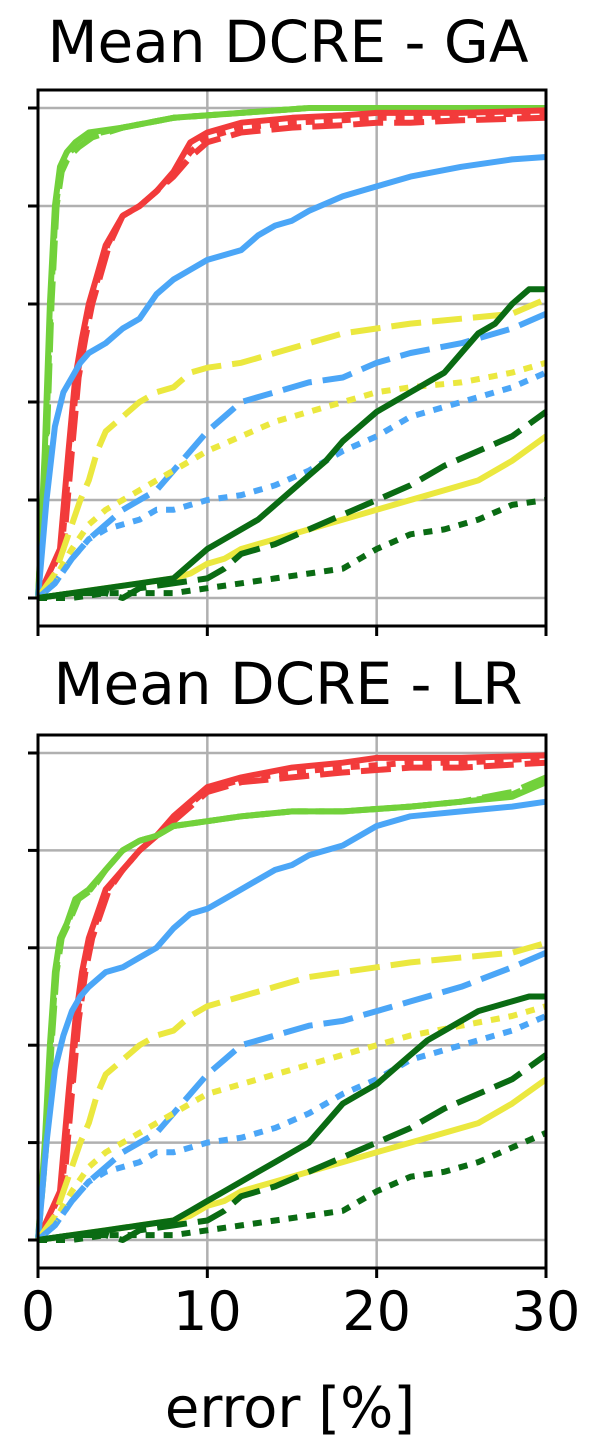 This screenshot has height=1447, width=598. I want to click on chart-title: Mean DCRE - GA, so click(288, 42).